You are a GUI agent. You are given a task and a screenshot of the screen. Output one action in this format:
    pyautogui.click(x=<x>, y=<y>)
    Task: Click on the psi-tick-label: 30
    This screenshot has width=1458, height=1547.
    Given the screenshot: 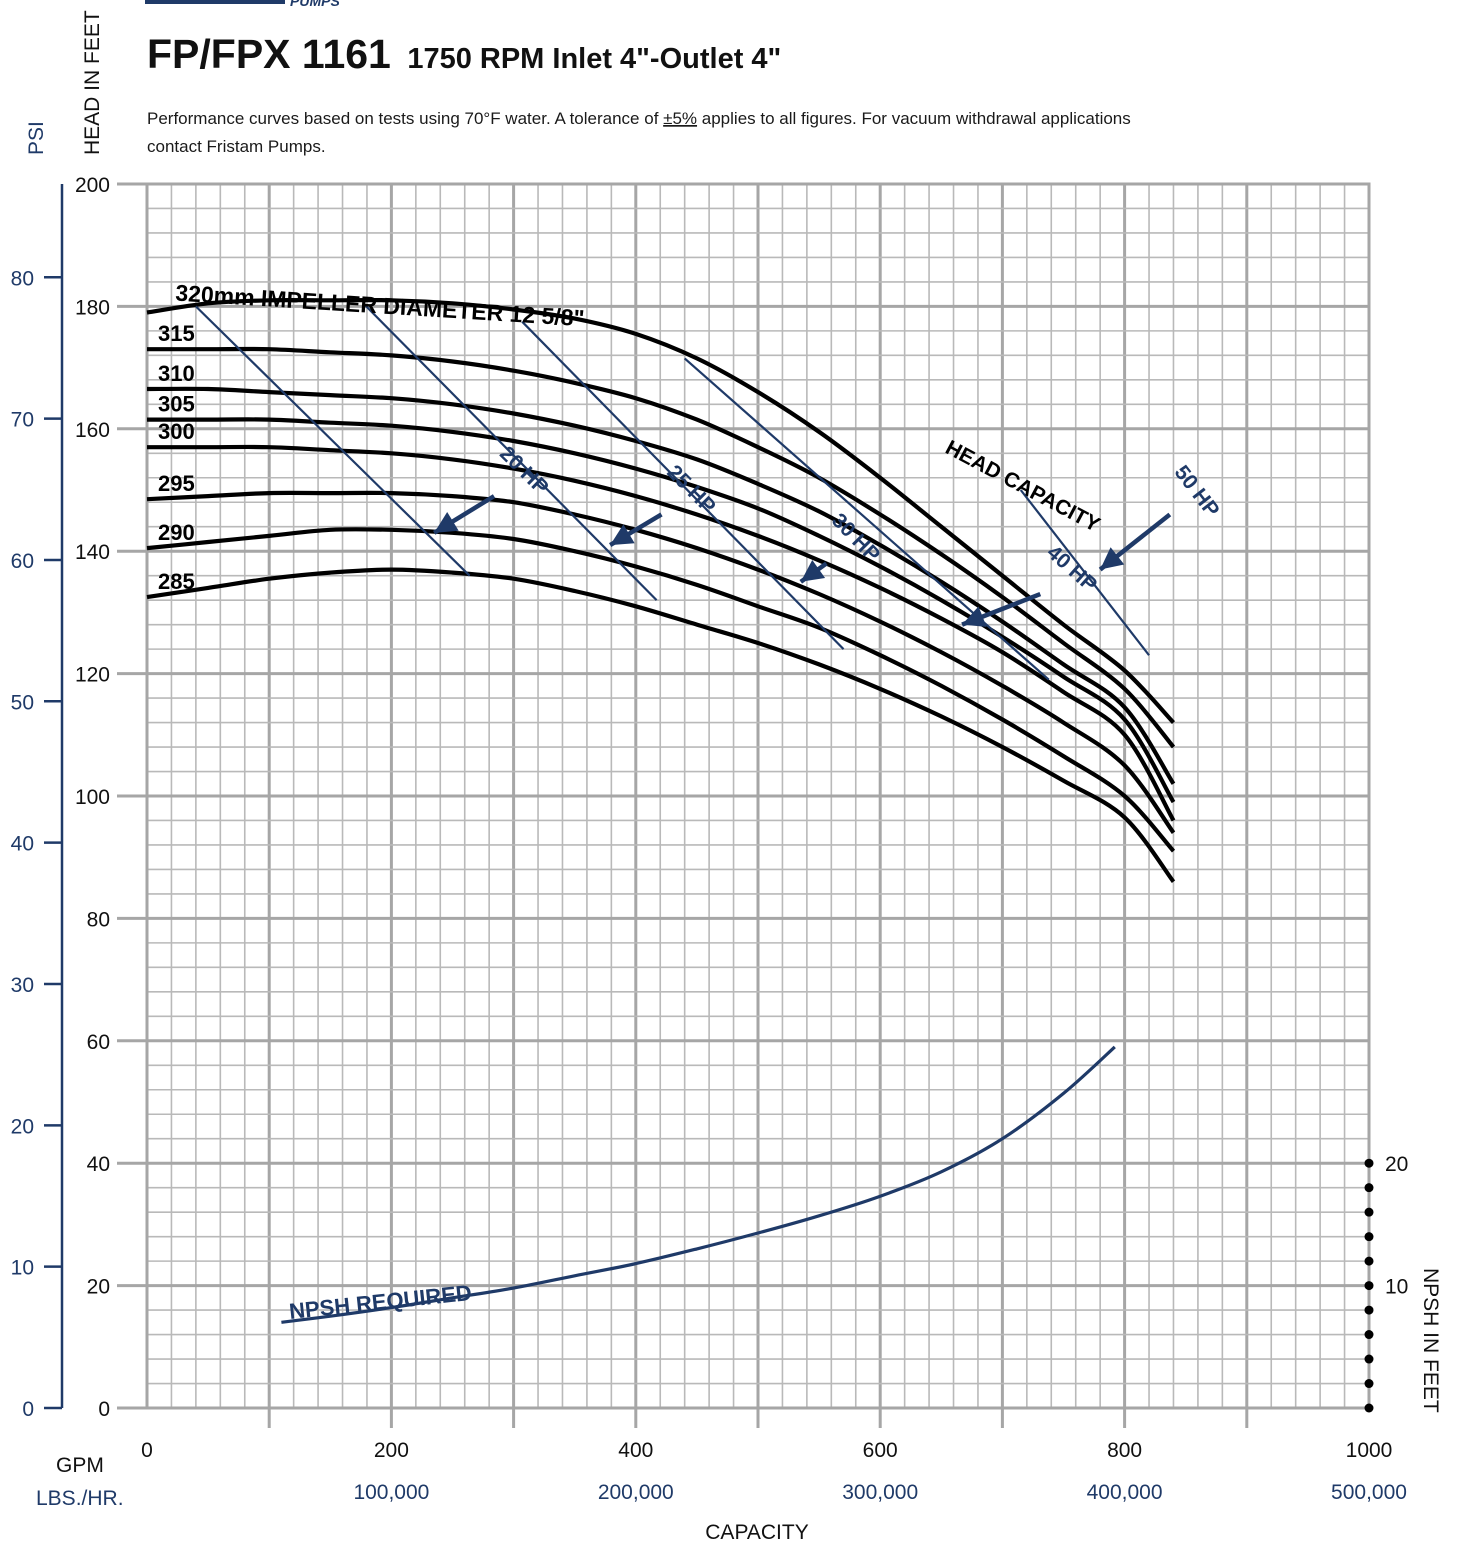 What is the action you would take?
    pyautogui.click(x=22, y=985)
    